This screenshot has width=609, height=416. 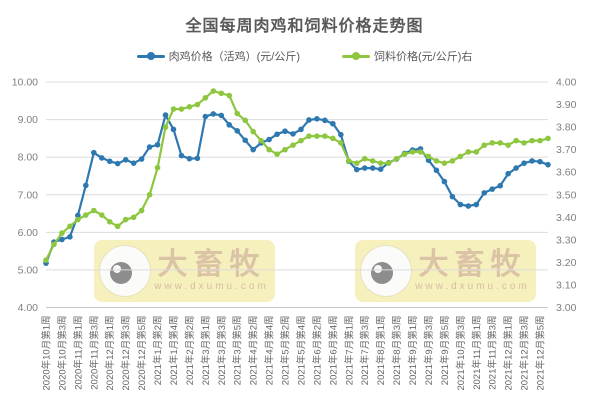 What do you see at coordinates (126, 353) in the screenshot?
I see `x-axis-tick-label: 2020年12月第3周` at bounding box center [126, 353].